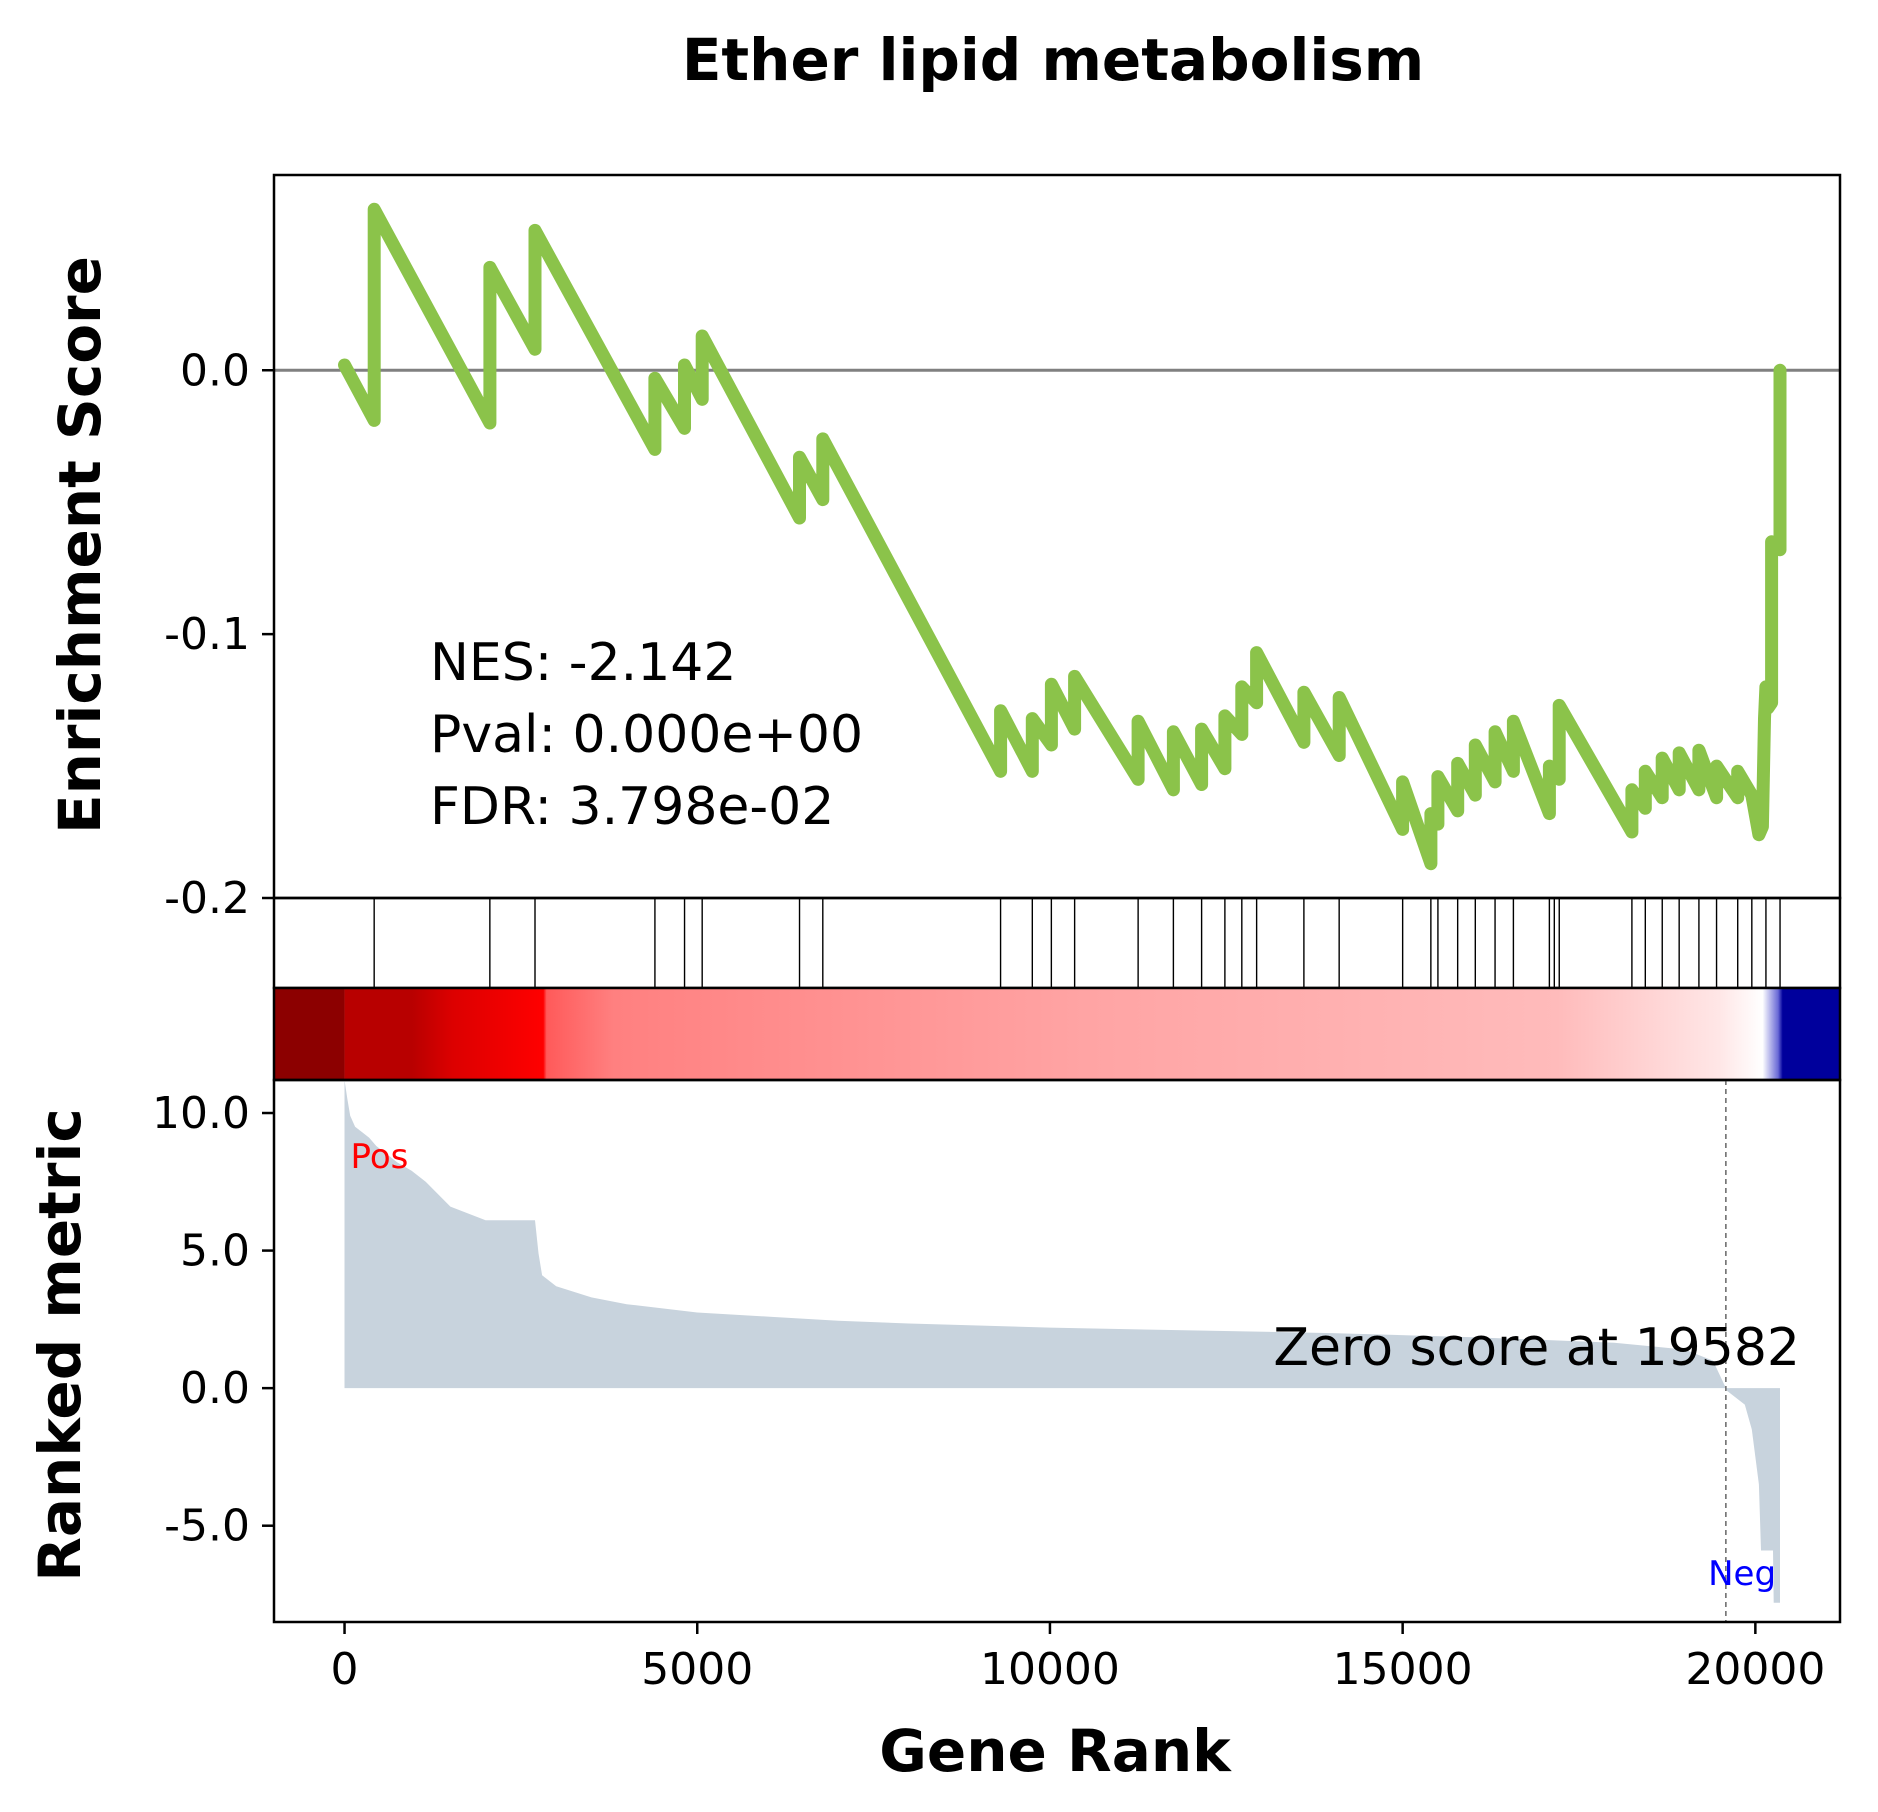  I want to click on hits-frame, so click(1057, 943).